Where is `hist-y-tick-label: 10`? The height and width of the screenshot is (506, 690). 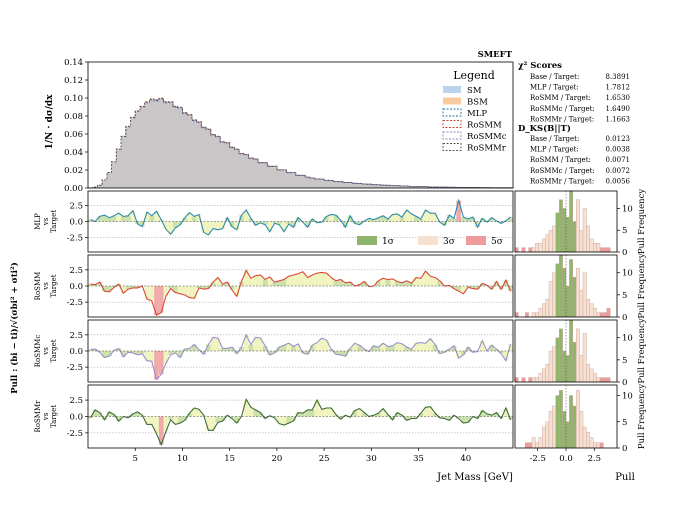 hist-y-tick-label: 10 is located at coordinates (627, 339).